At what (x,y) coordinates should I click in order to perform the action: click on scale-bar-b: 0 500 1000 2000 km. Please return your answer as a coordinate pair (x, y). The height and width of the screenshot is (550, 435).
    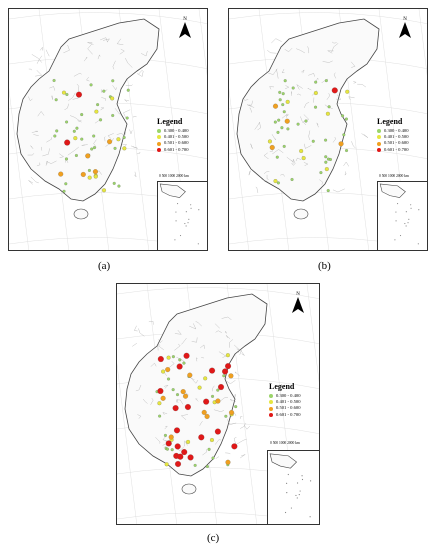
    Looking at the image, I should click on (394, 176).